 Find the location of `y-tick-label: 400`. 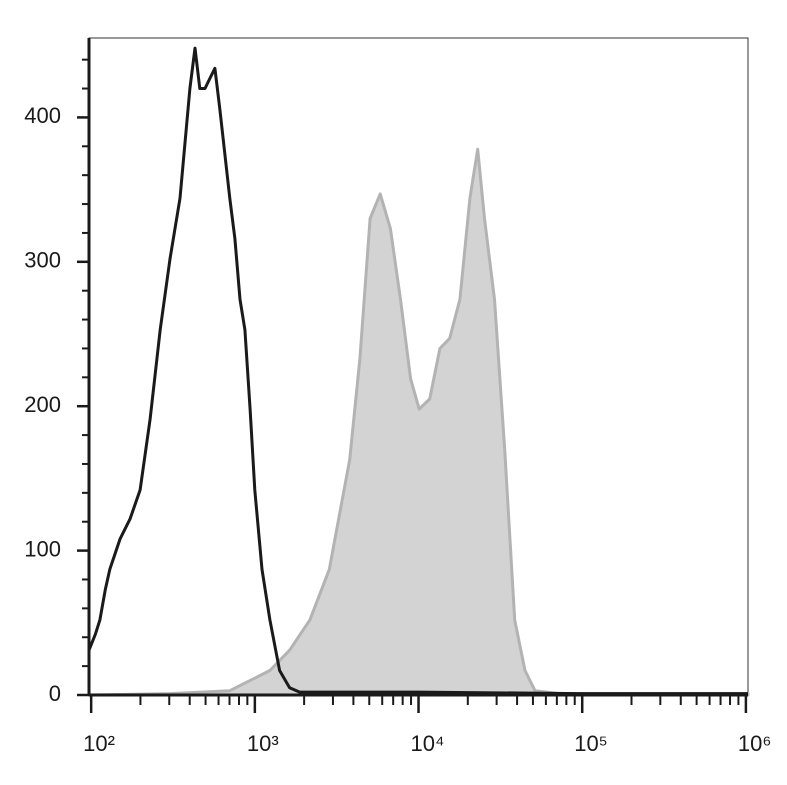

y-tick-label: 400 is located at coordinates (42, 115).